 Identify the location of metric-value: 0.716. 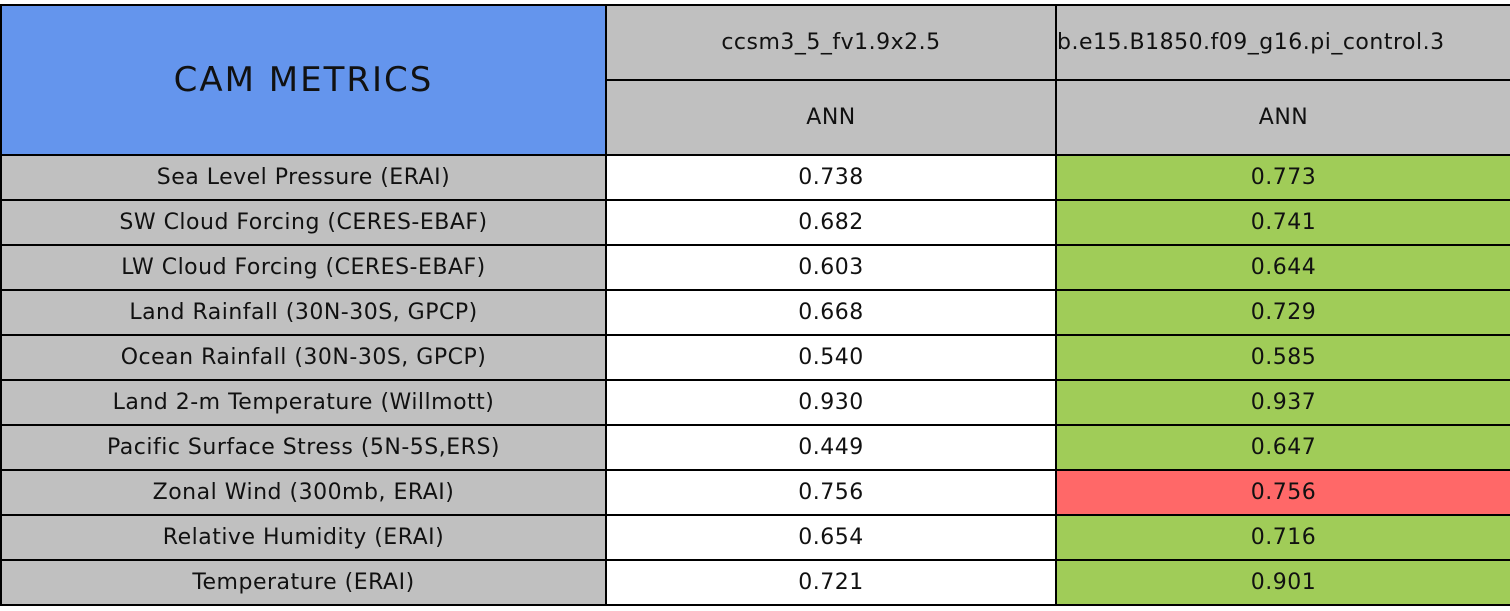
(1283, 538).